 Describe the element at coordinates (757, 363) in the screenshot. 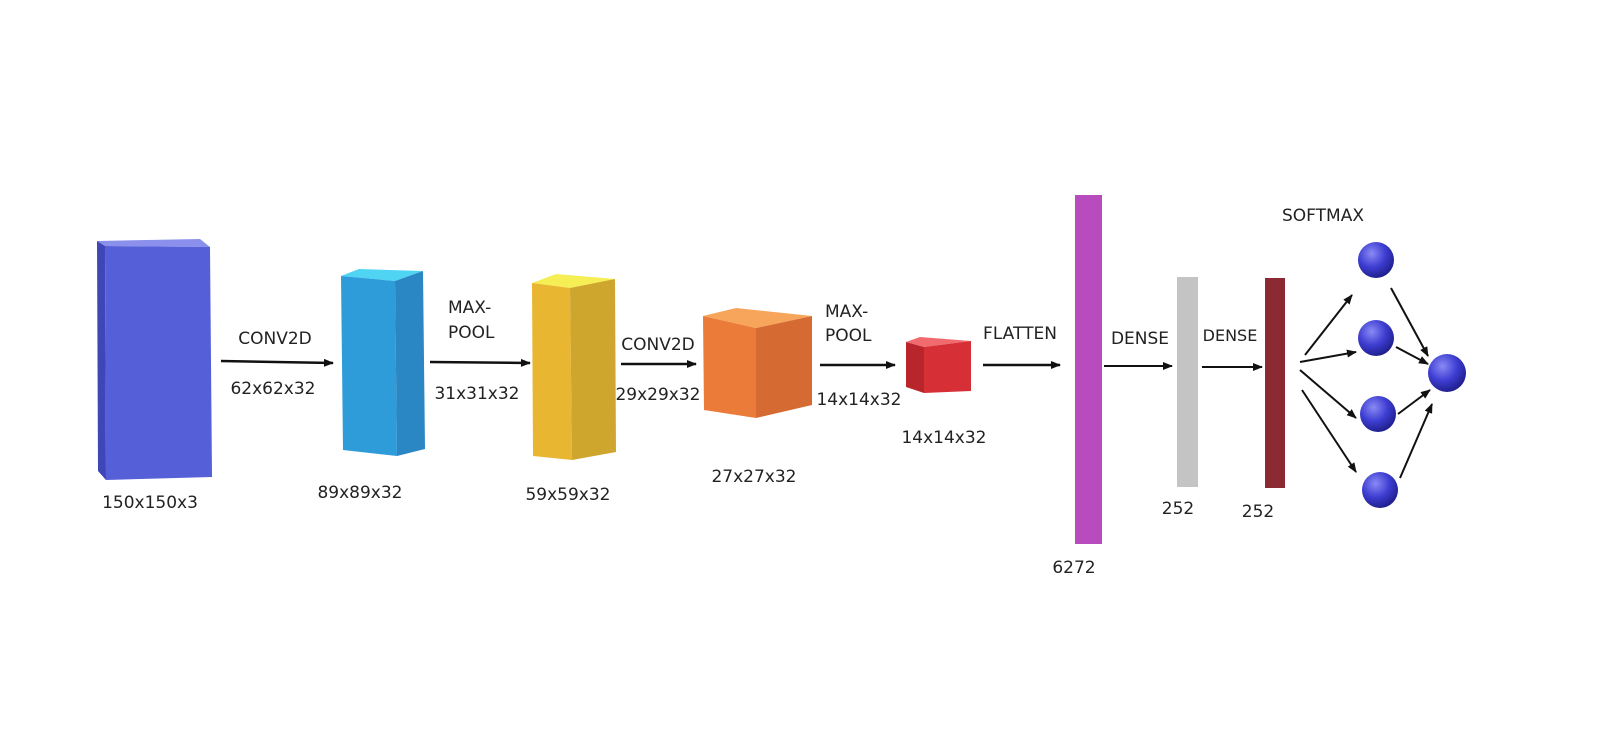

I see `conv2-layer-block` at that location.